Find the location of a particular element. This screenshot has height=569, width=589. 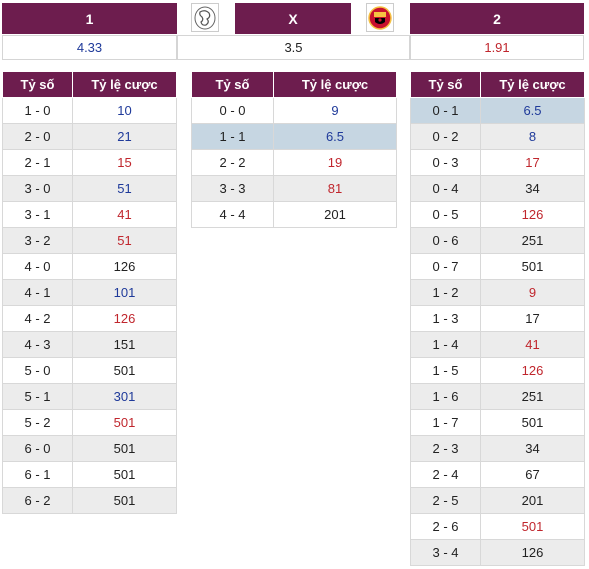

score-row: 1 - 0 10 is located at coordinates (89, 110).